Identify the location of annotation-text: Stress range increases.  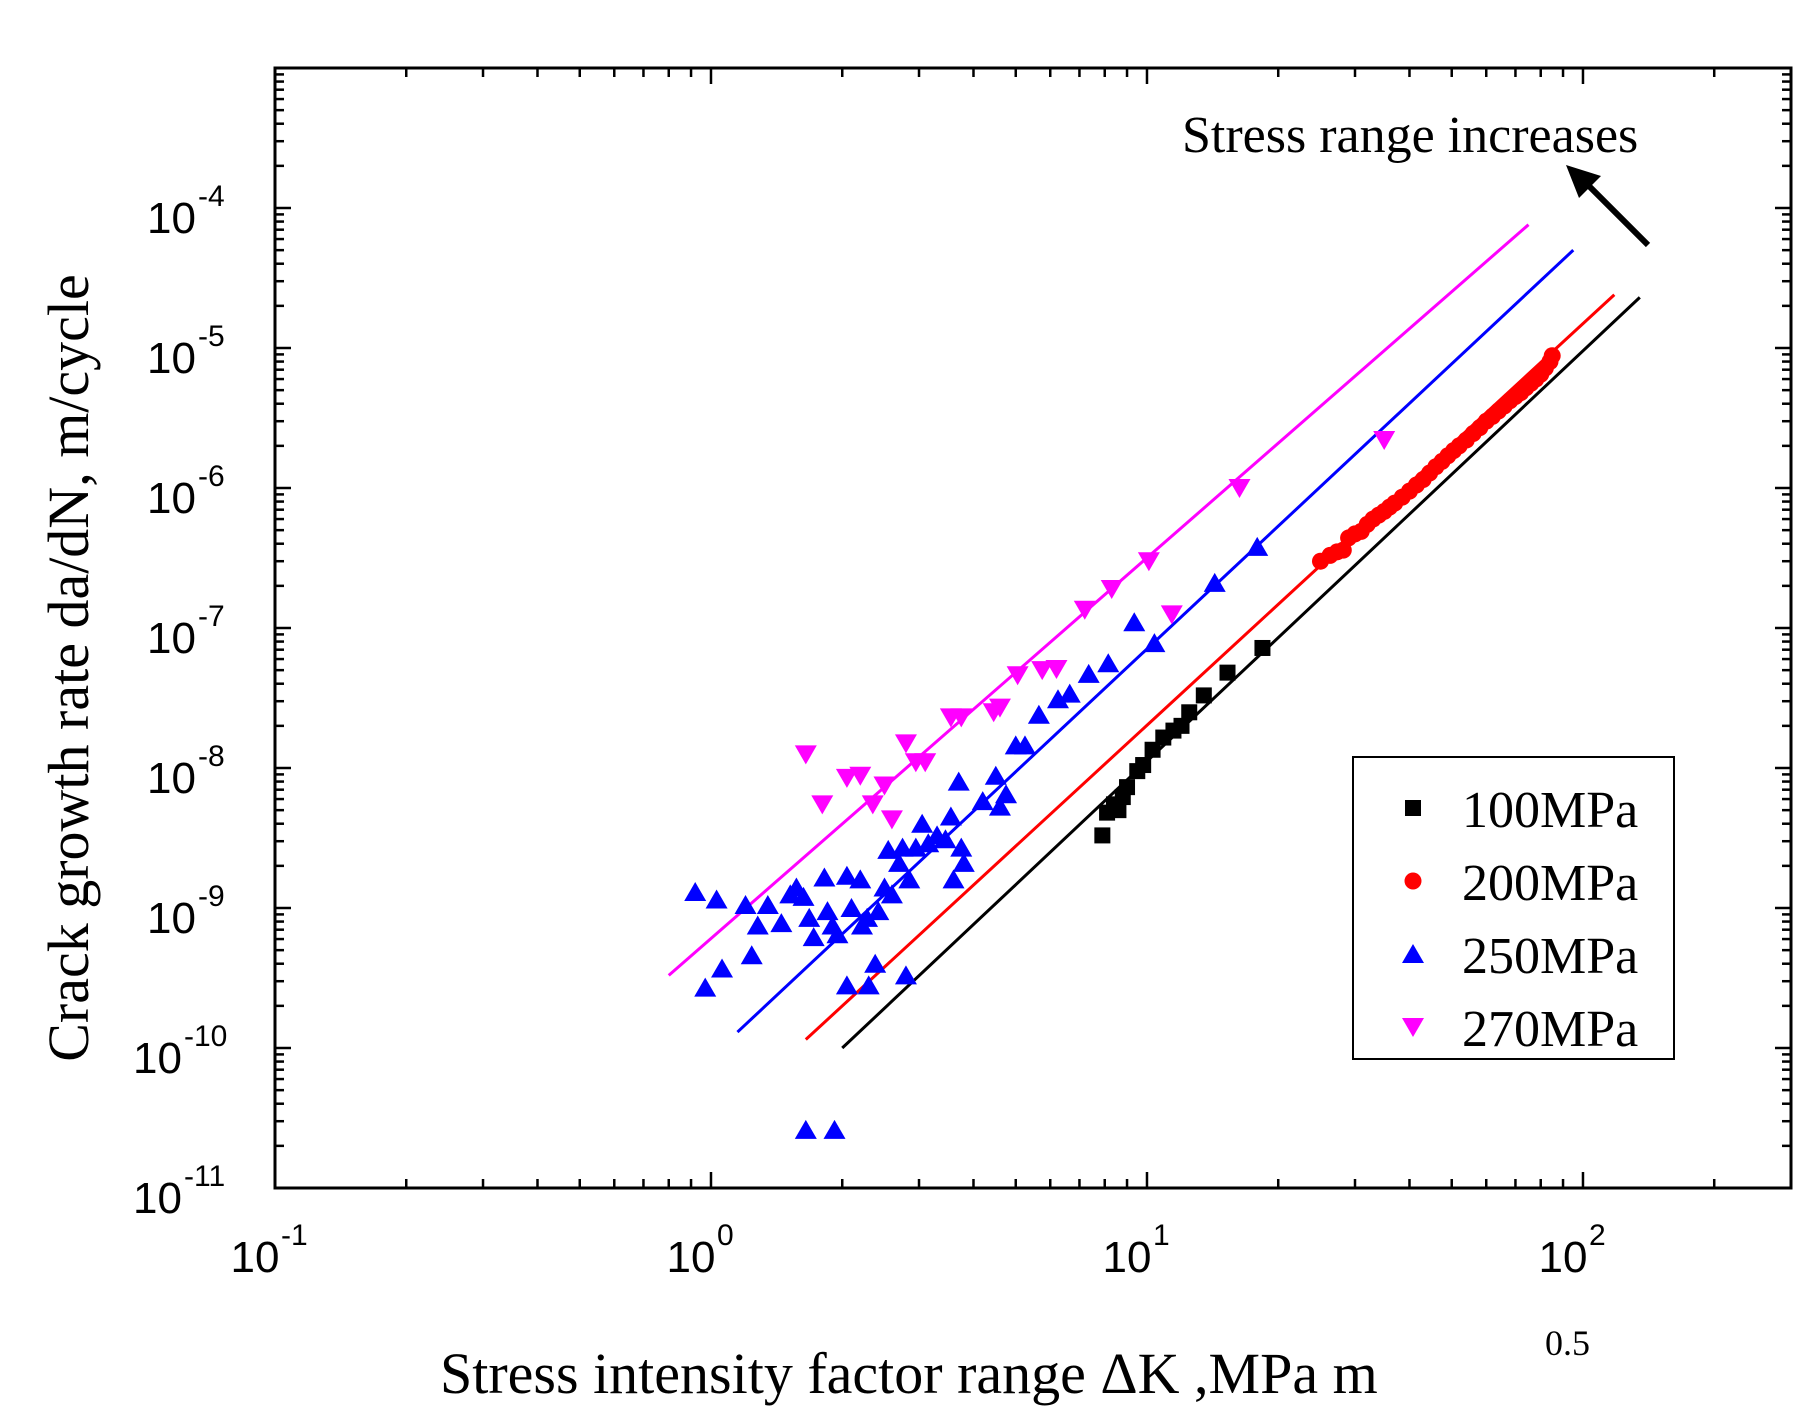
(1410, 135).